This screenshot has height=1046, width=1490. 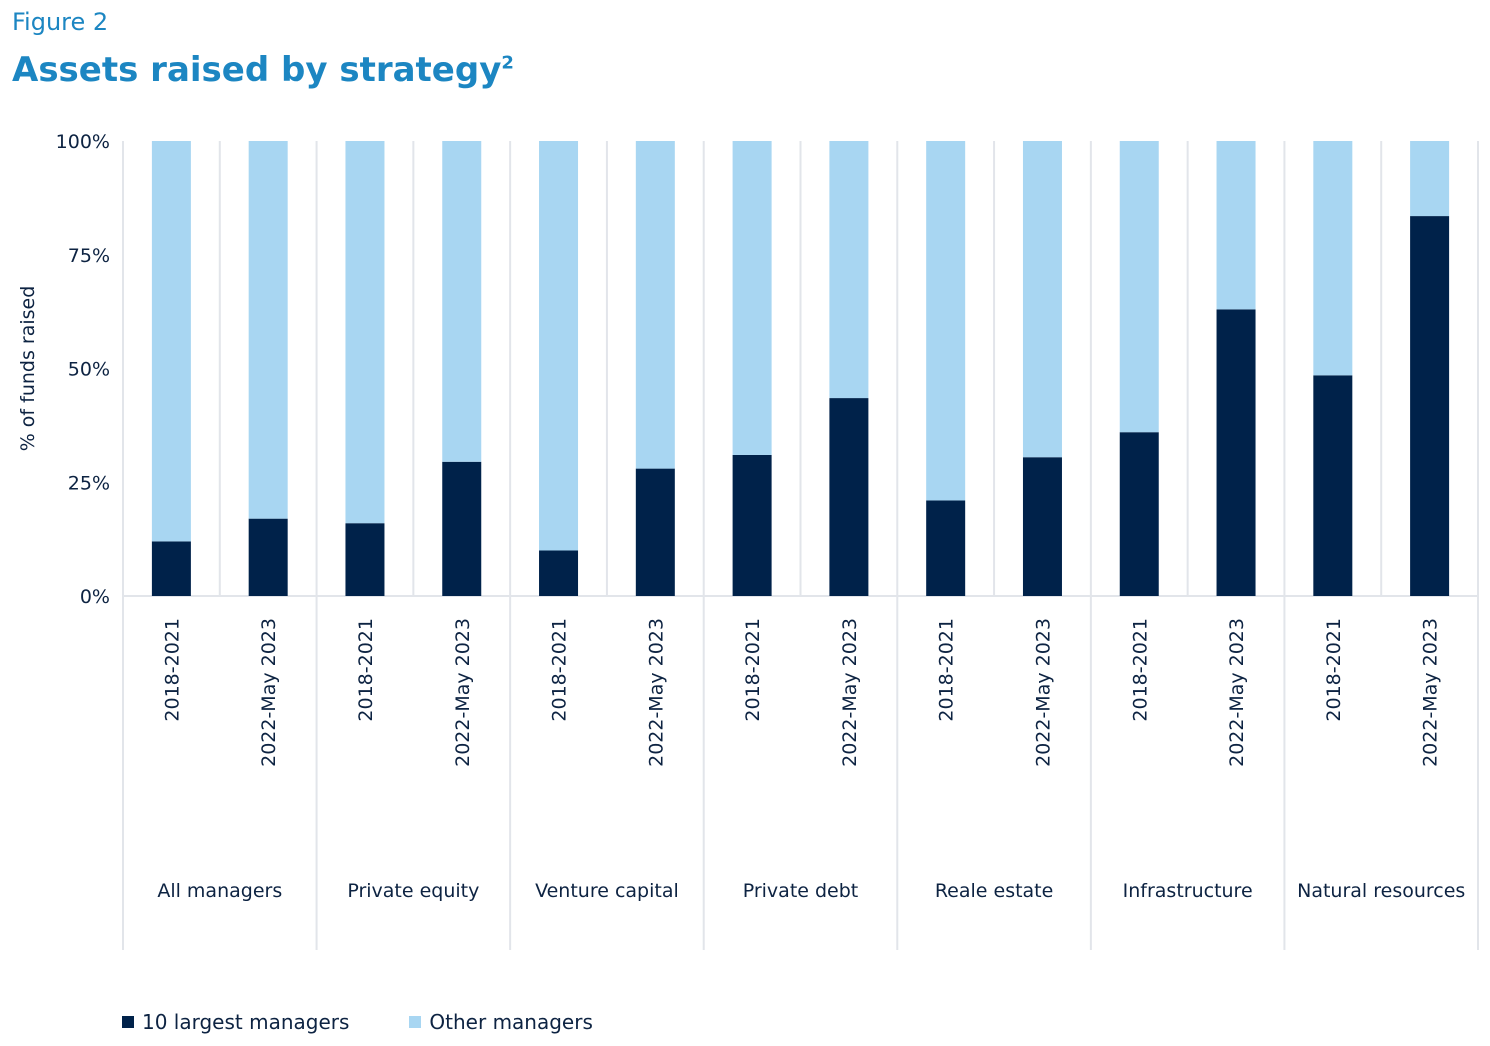 What do you see at coordinates (60, 22) in the screenshot?
I see `figure-label: Figure 2` at bounding box center [60, 22].